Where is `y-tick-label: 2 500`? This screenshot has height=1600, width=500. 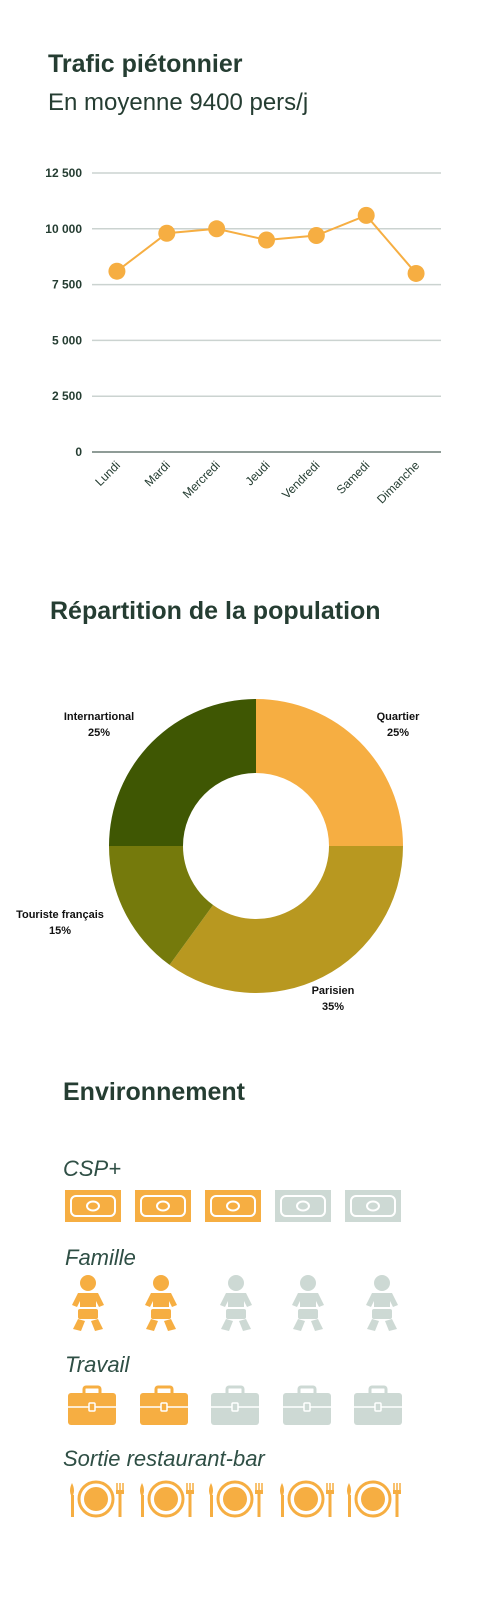 y-tick-label: 2 500 is located at coordinates (67, 396).